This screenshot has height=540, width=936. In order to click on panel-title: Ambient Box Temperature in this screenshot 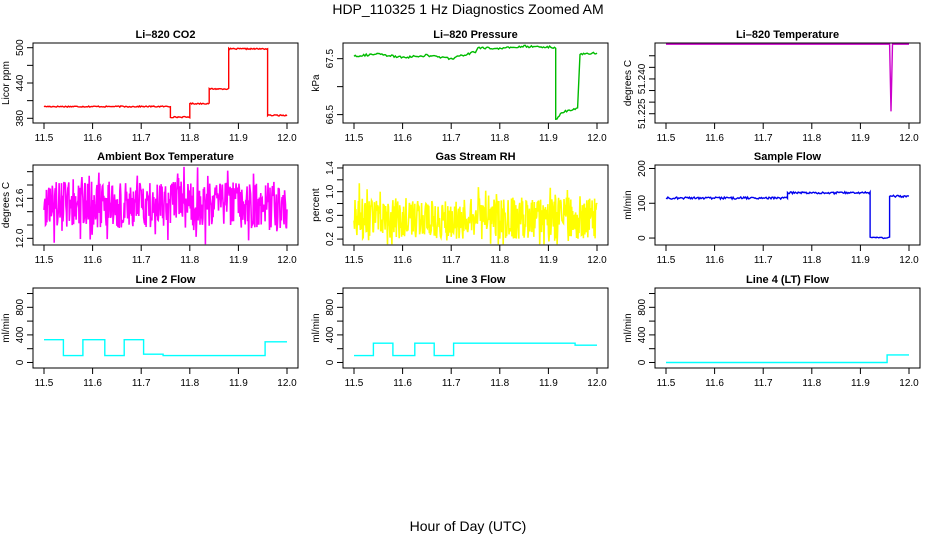, I will do `click(165, 157)`.